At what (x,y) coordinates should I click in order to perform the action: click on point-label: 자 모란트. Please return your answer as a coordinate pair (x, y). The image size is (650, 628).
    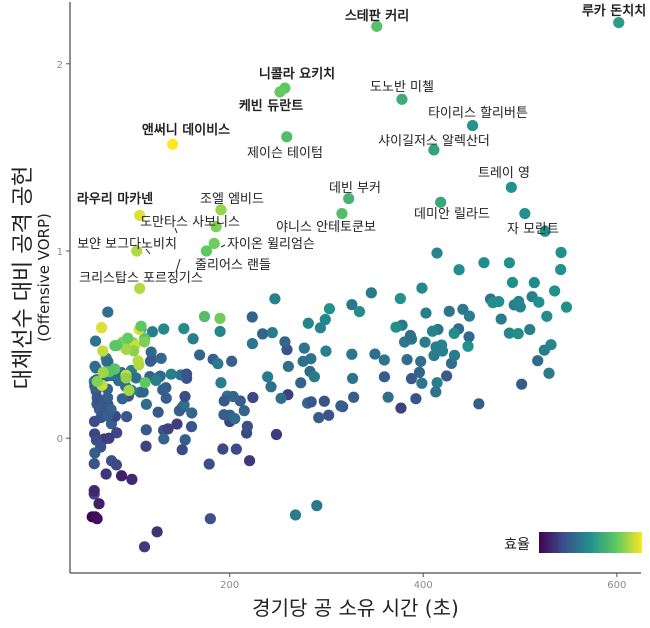
    Looking at the image, I should click on (533, 229).